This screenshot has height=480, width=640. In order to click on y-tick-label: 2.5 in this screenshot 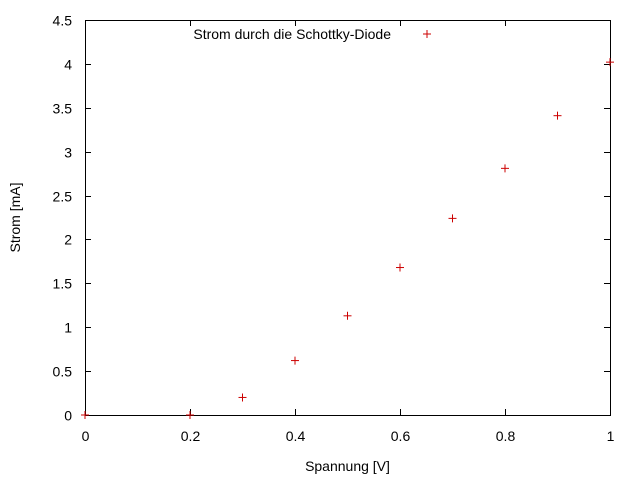, I will do `click(63, 197)`.